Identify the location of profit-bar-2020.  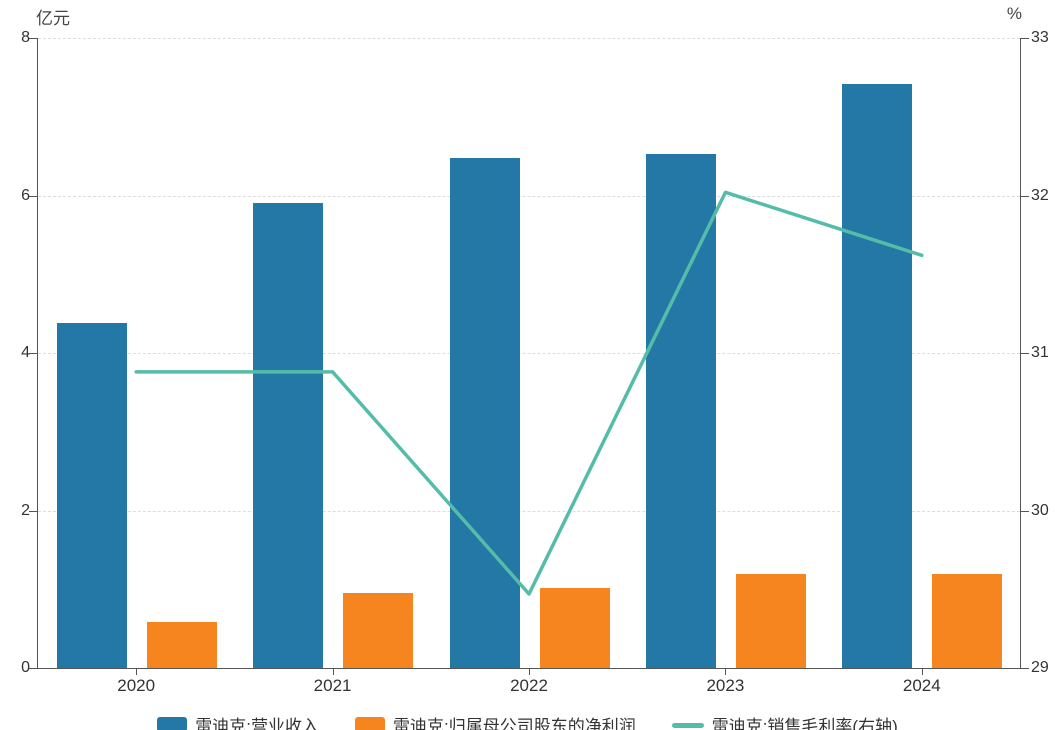
(181, 644).